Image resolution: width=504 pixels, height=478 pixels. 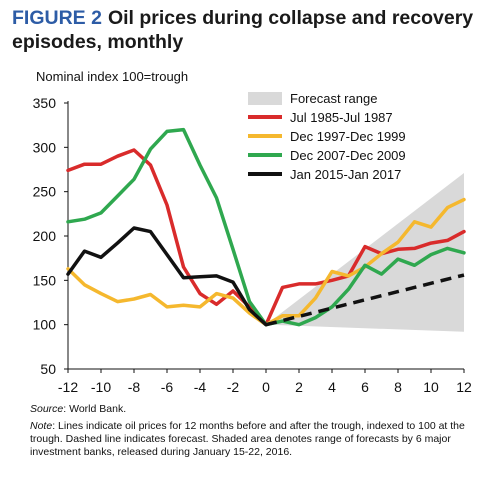 What do you see at coordinates (348, 136) in the screenshot?
I see `legend-label-2: Dec 1997-Dec 1999` at bounding box center [348, 136].